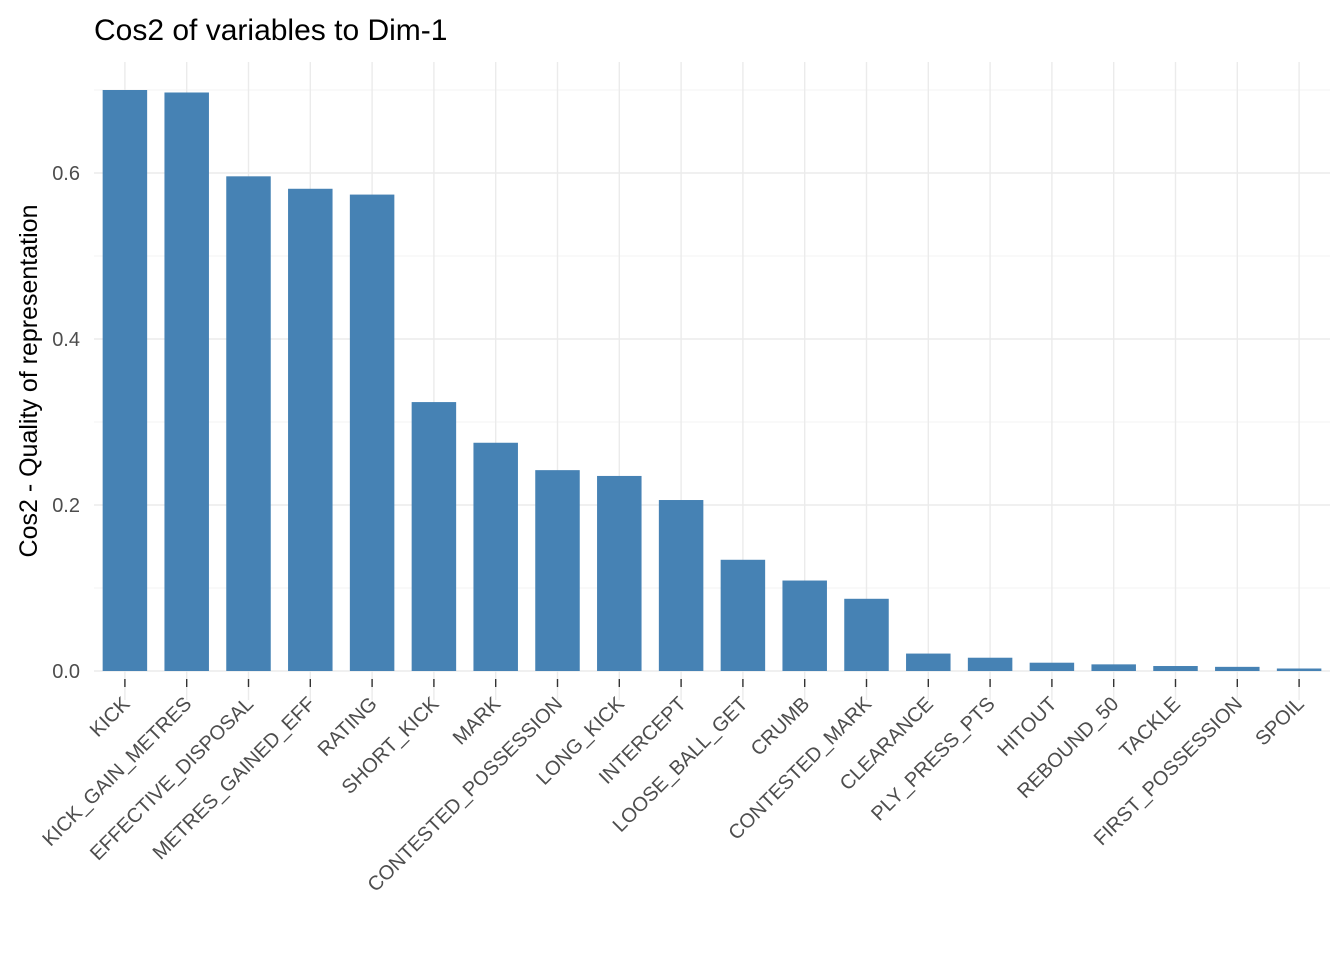  Describe the element at coordinates (29, 381) in the screenshot. I see `y-axis-label: Cos2 - Quality of representation` at that location.